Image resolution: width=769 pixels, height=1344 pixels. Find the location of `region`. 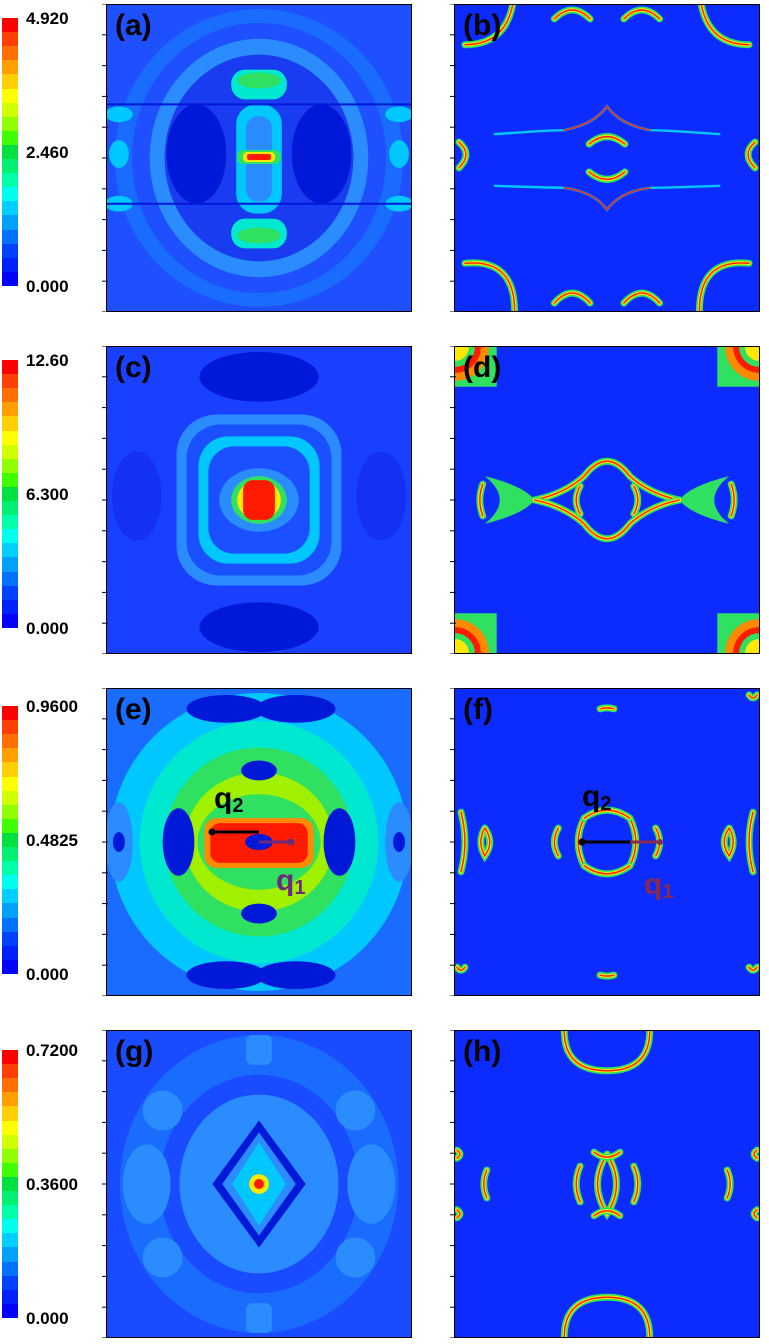

region is located at coordinates (259, 157).